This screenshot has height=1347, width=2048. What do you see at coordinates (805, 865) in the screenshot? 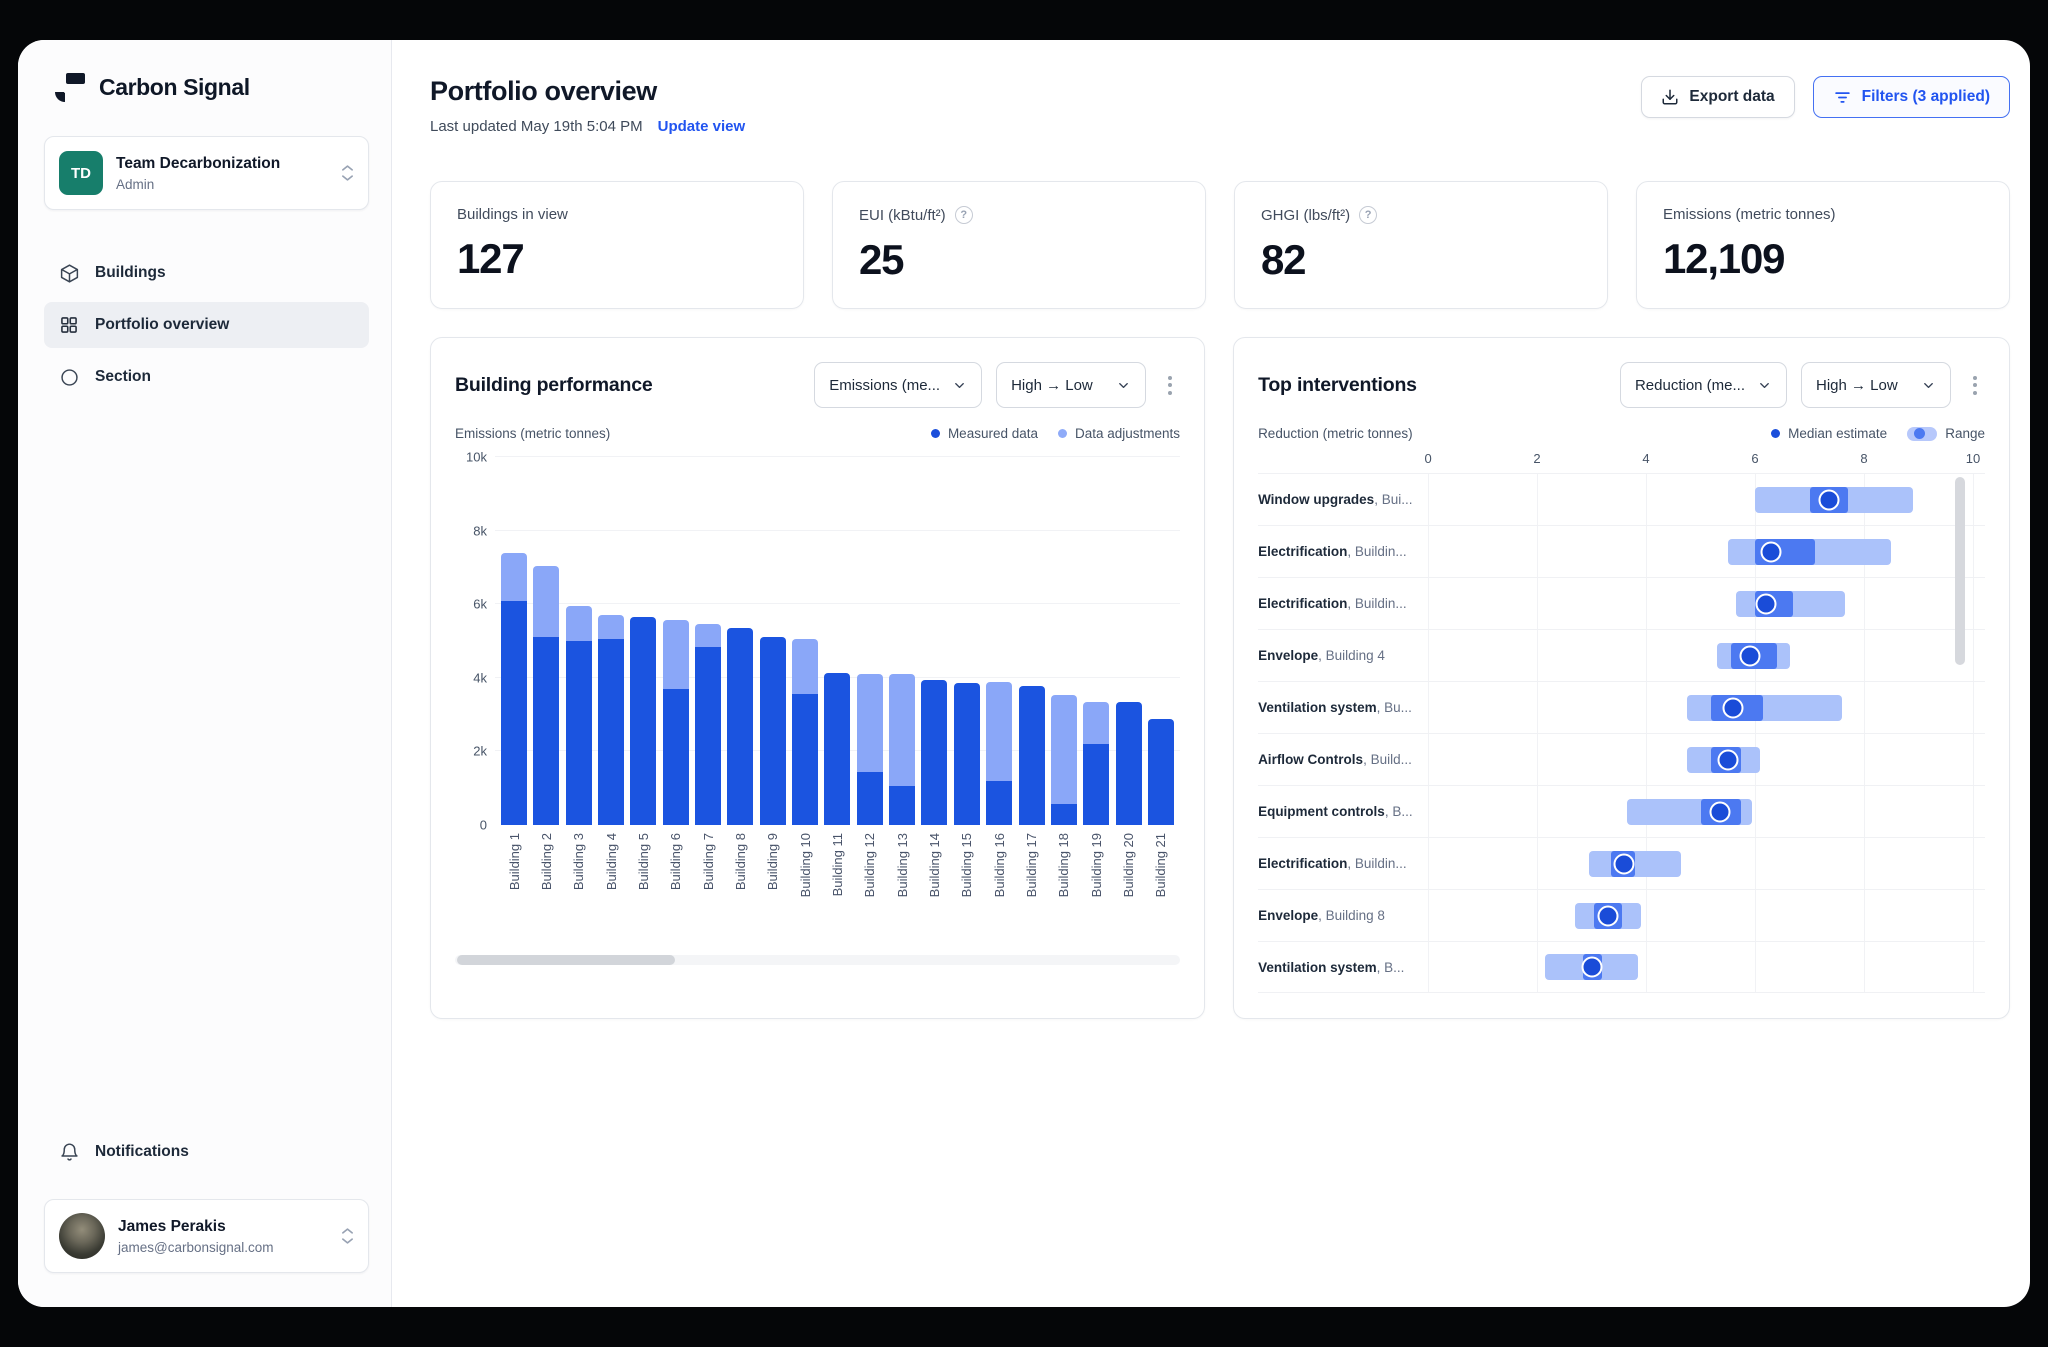
I see `x-tick-label: Building 10` at bounding box center [805, 865].